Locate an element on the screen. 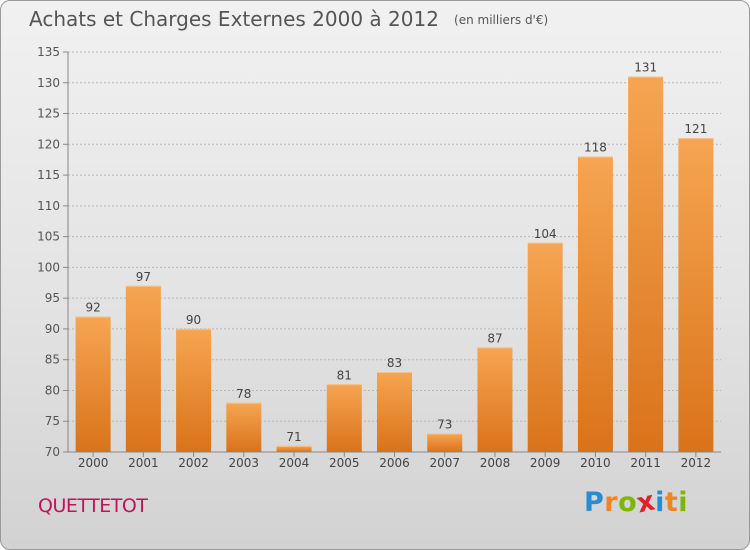 The image size is (750, 550). y-tick-label: 120 is located at coordinates (48, 144).